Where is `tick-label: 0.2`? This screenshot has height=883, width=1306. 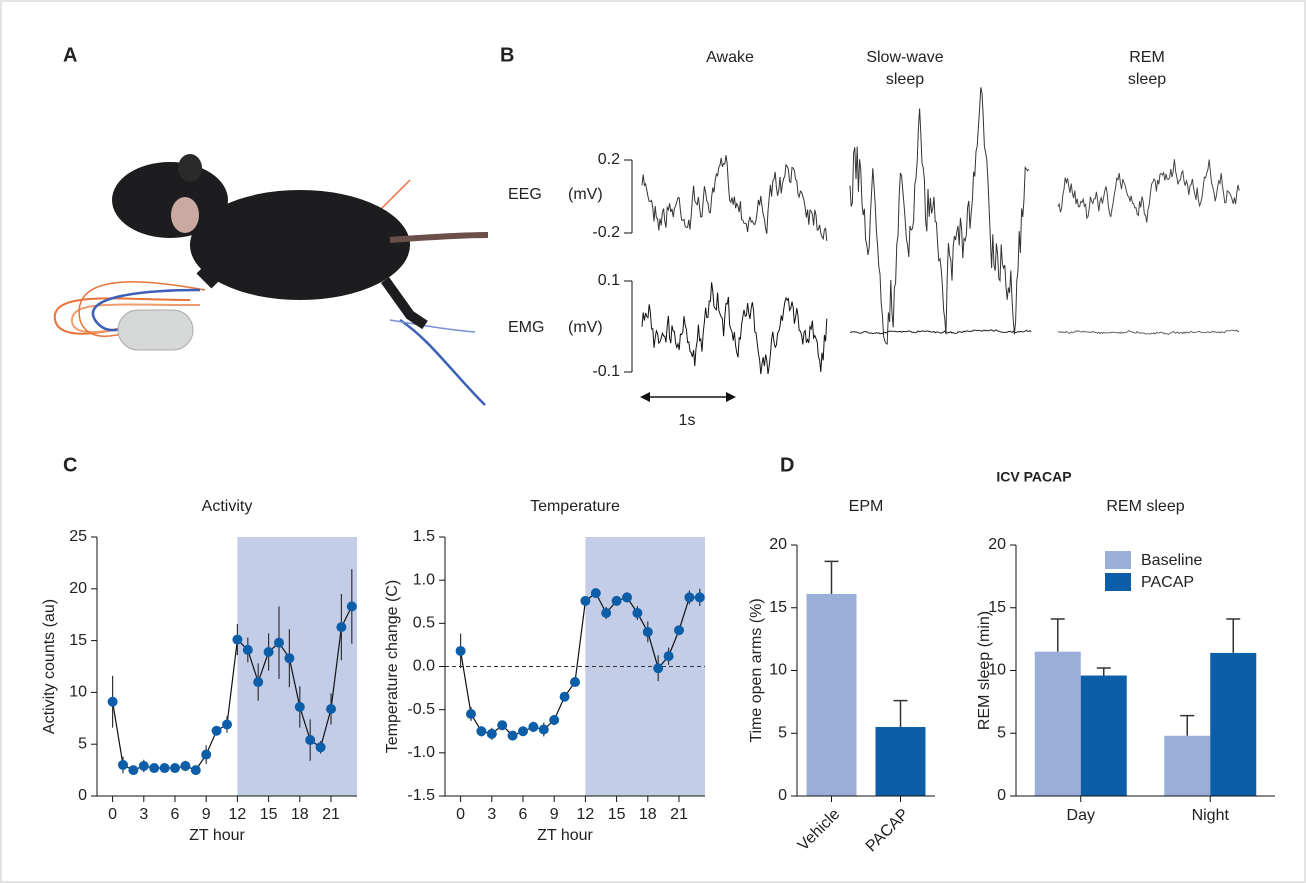
tick-label: 0.2 is located at coordinates (609, 159).